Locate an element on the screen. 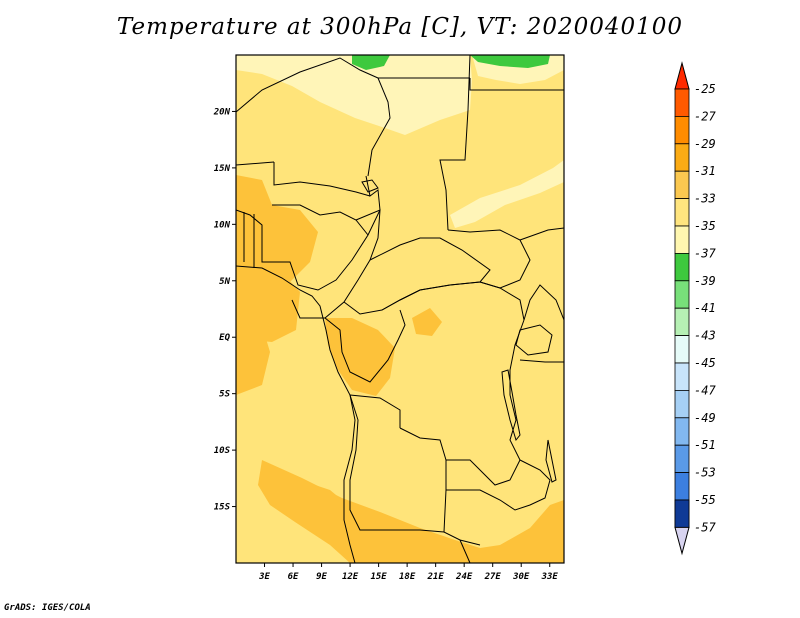 Image resolution: width=800 pixels, height=618 pixels. border-sudan-east is located at coordinates (516, 84).